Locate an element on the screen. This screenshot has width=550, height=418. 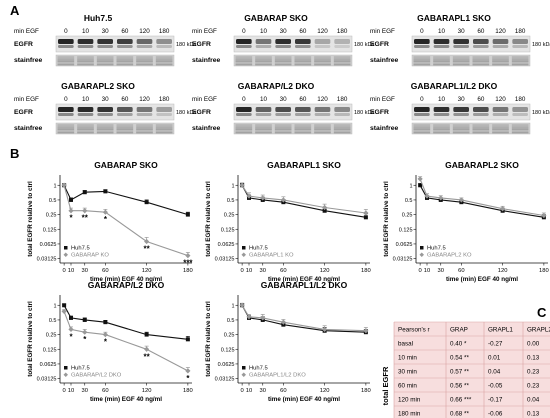
x-tick-label: 180 is located at coordinates (544, 271).